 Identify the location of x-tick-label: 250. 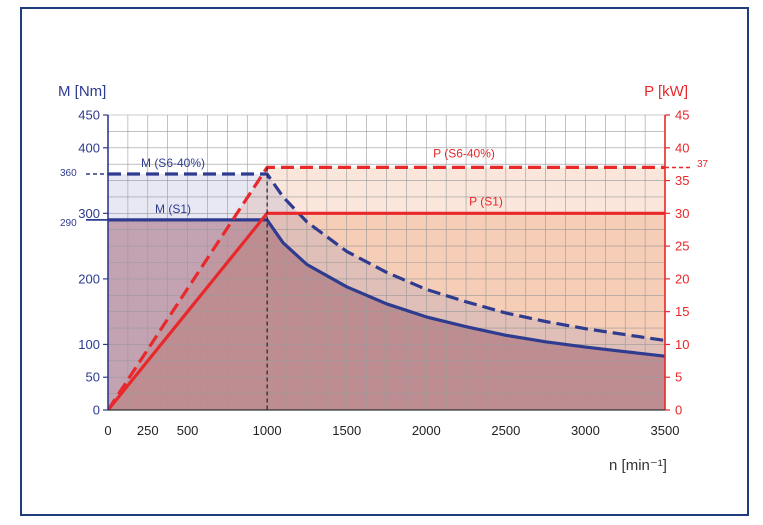
(148, 430).